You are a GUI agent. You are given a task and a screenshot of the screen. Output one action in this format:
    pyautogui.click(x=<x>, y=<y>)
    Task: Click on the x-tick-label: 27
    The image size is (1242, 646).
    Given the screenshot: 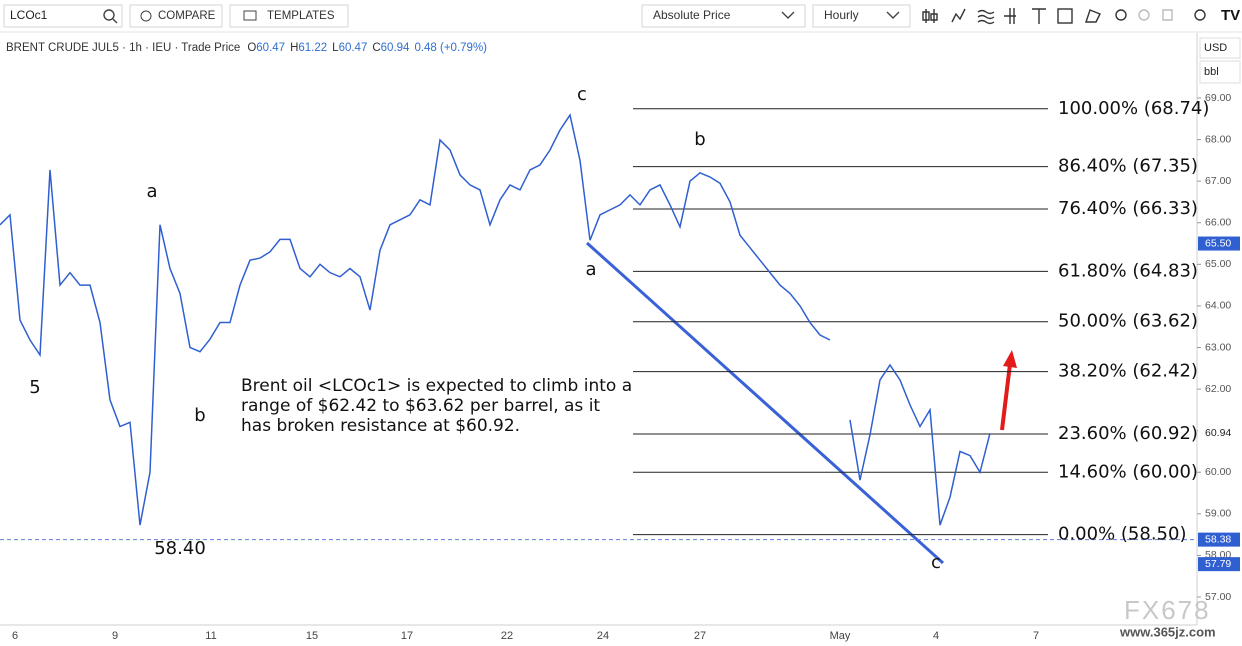 What is the action you would take?
    pyautogui.click(x=700, y=636)
    